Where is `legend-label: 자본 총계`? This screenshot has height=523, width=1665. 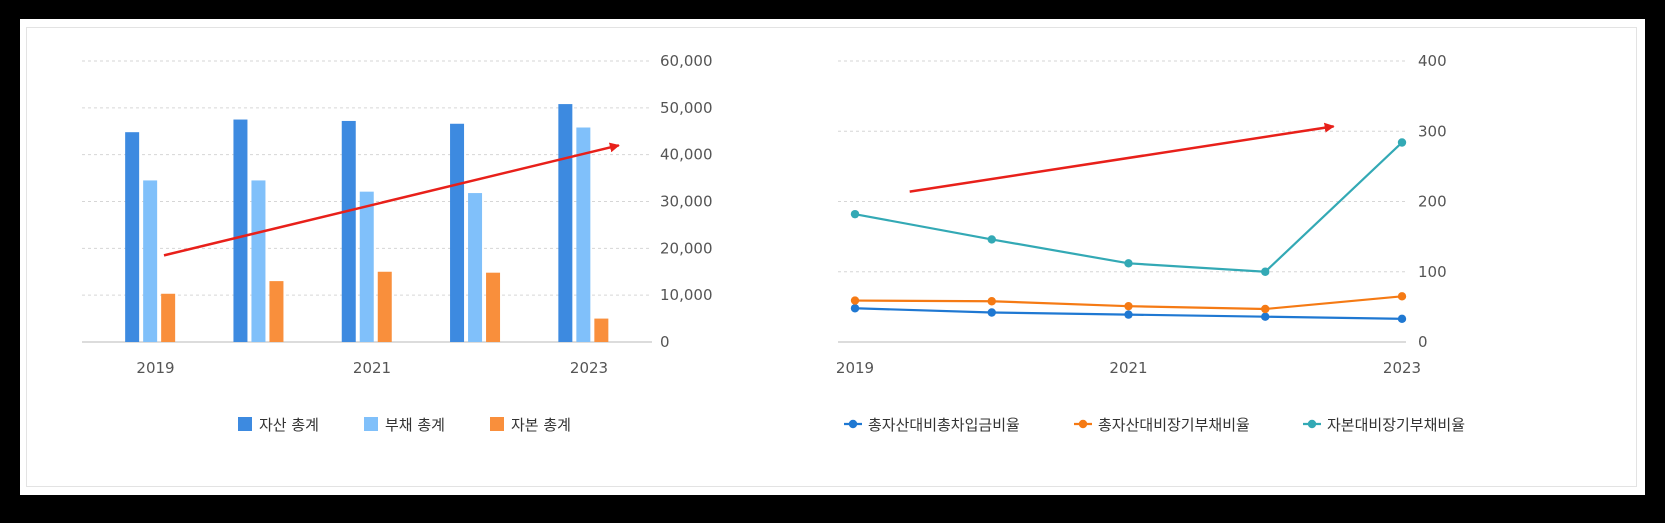
legend-label: 자본 총계 is located at coordinates (541, 425).